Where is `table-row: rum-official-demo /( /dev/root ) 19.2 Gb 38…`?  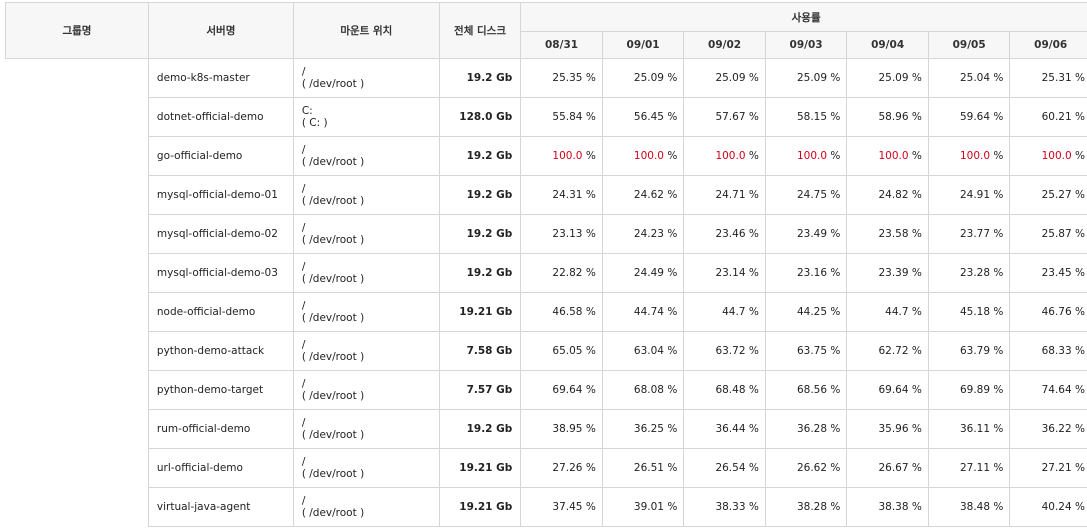 table-row: rum-official-demo /( /dev/root ) 19.2 Gb 38… is located at coordinates (546, 429).